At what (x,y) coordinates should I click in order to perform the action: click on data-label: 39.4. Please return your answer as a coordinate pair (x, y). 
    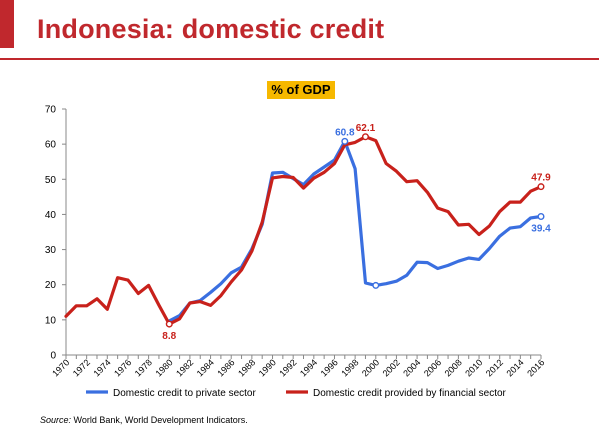
    Looking at the image, I should click on (541, 229).